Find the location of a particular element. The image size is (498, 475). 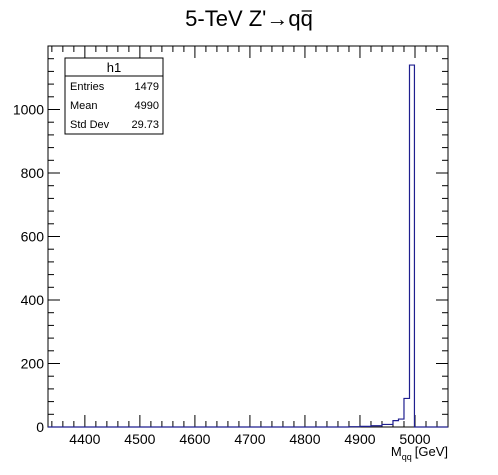

stats-value-mean: 4990 is located at coordinates (147, 106).